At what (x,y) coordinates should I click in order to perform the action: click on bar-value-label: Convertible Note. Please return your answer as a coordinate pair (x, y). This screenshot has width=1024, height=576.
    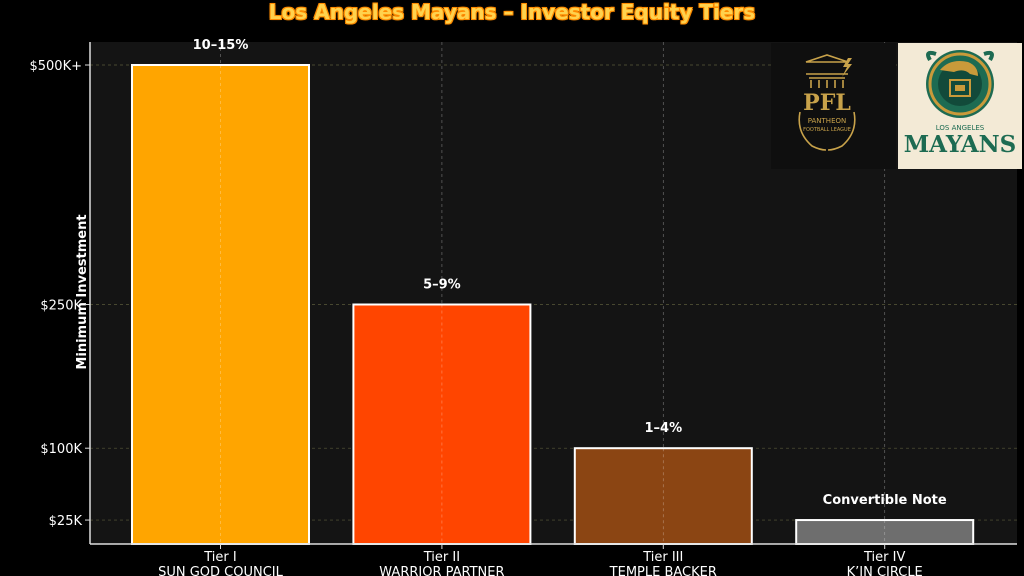
    Looking at the image, I should click on (885, 500).